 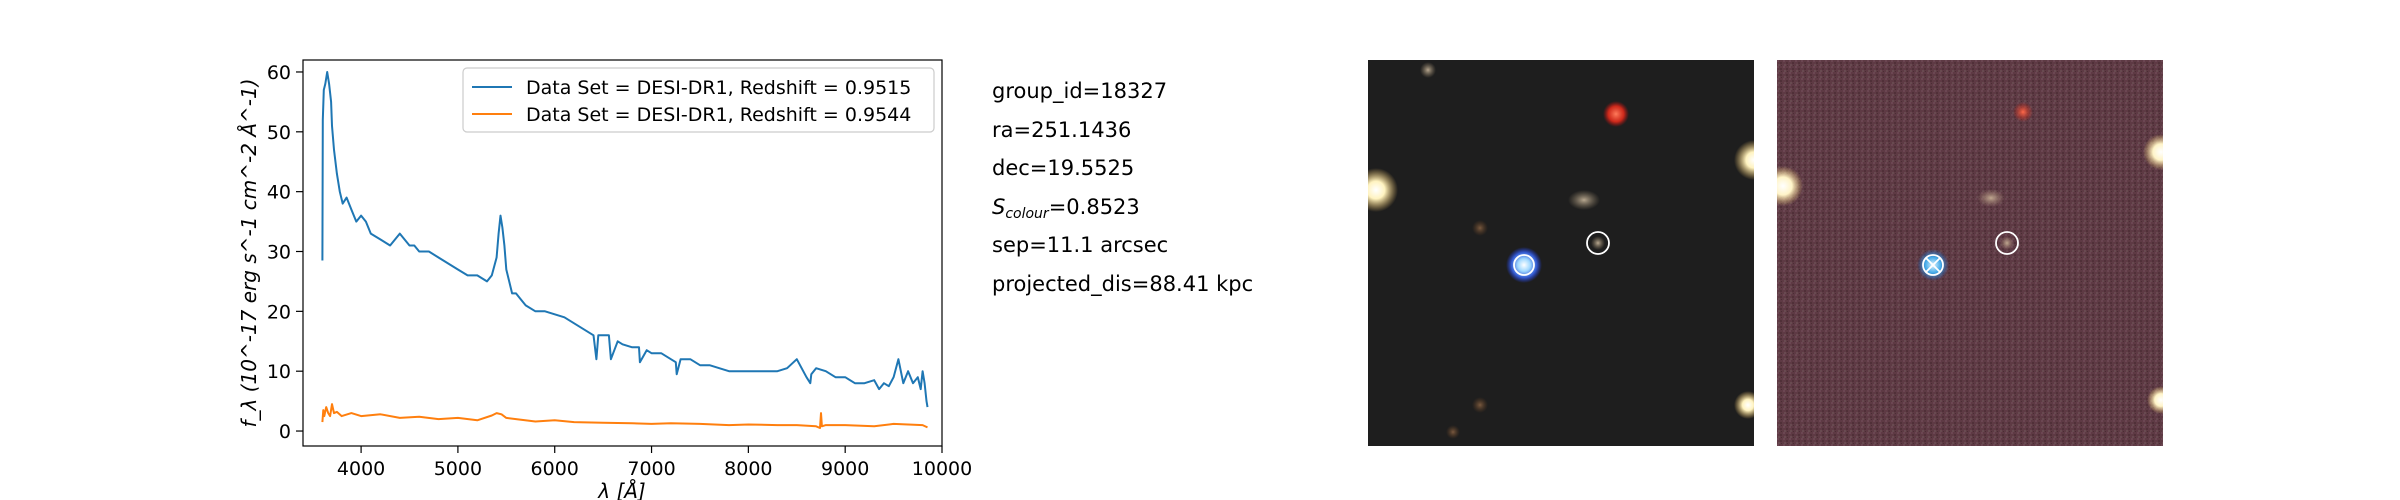 I want to click on legend-entry-series-1: Data Set = DESI-DR1, Redshift = 0.9515, so click(x=718, y=88).